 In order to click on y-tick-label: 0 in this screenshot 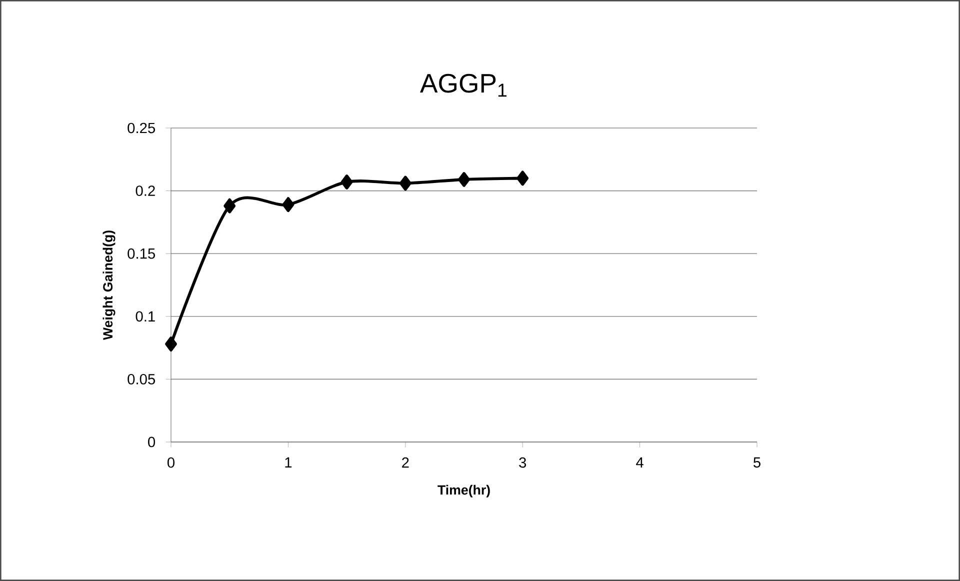, I will do `click(152, 442)`.